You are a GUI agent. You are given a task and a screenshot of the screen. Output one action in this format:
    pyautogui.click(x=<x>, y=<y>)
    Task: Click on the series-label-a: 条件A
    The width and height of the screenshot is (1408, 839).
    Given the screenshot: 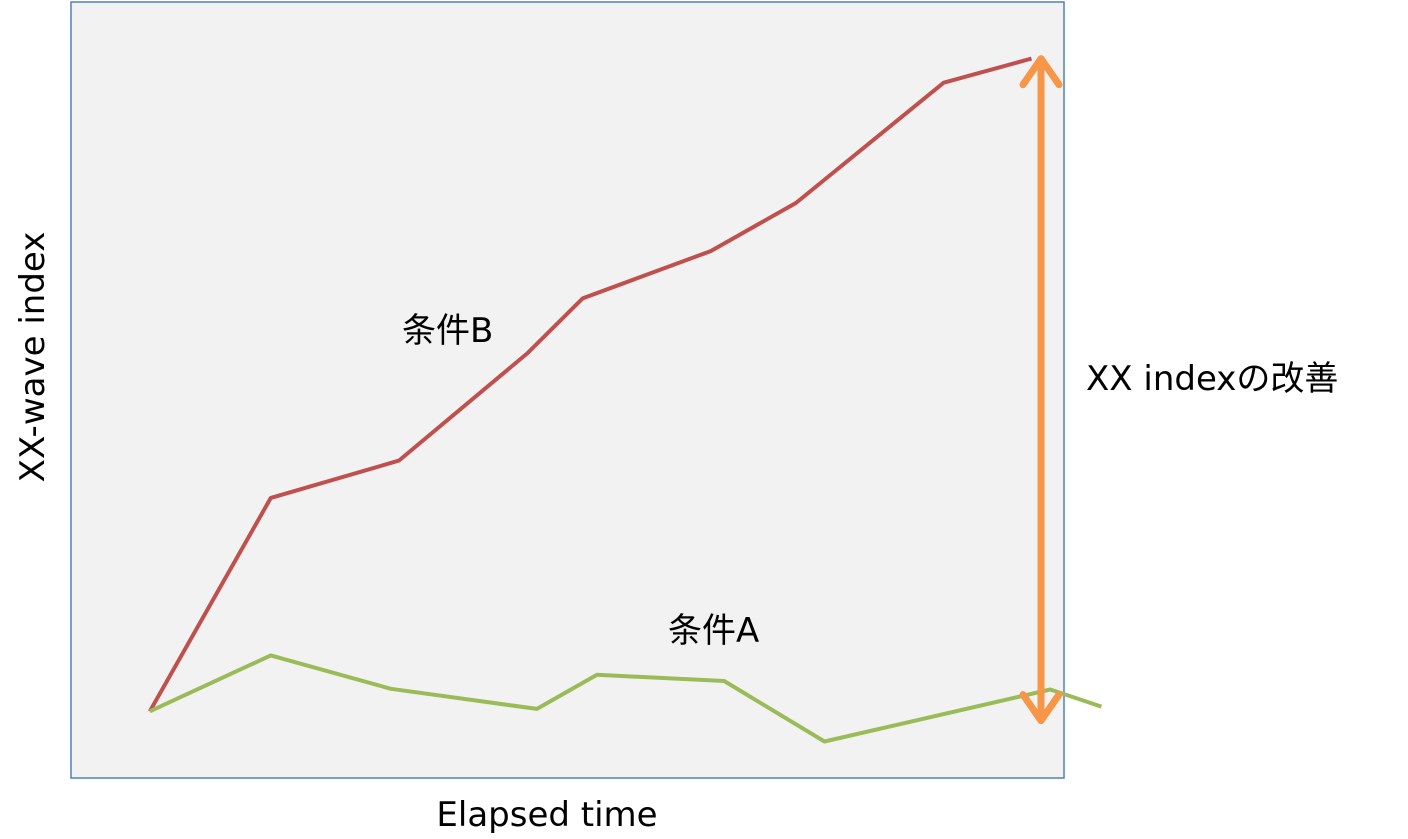 What is the action you would take?
    pyautogui.click(x=713, y=631)
    